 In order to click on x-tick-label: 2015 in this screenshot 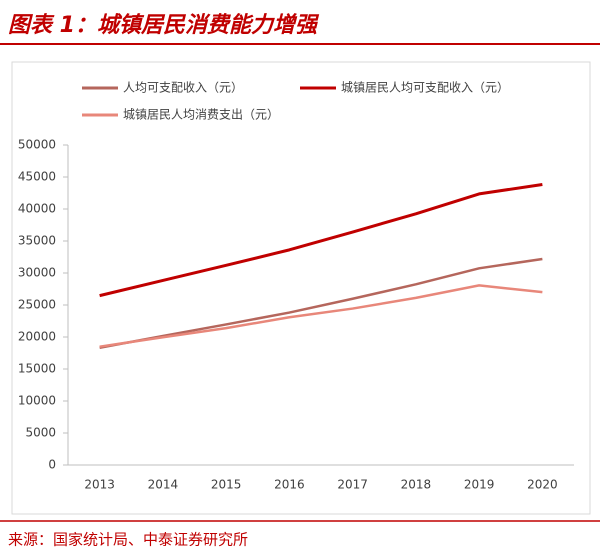, I will do `click(226, 485)`.